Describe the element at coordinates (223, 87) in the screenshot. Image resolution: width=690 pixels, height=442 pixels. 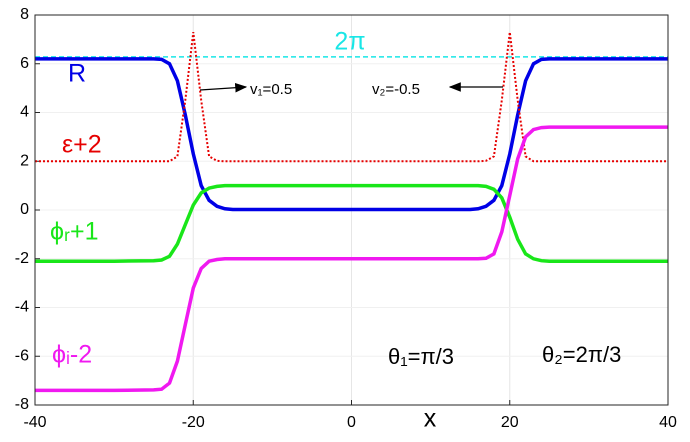
I see `arrow` at that location.